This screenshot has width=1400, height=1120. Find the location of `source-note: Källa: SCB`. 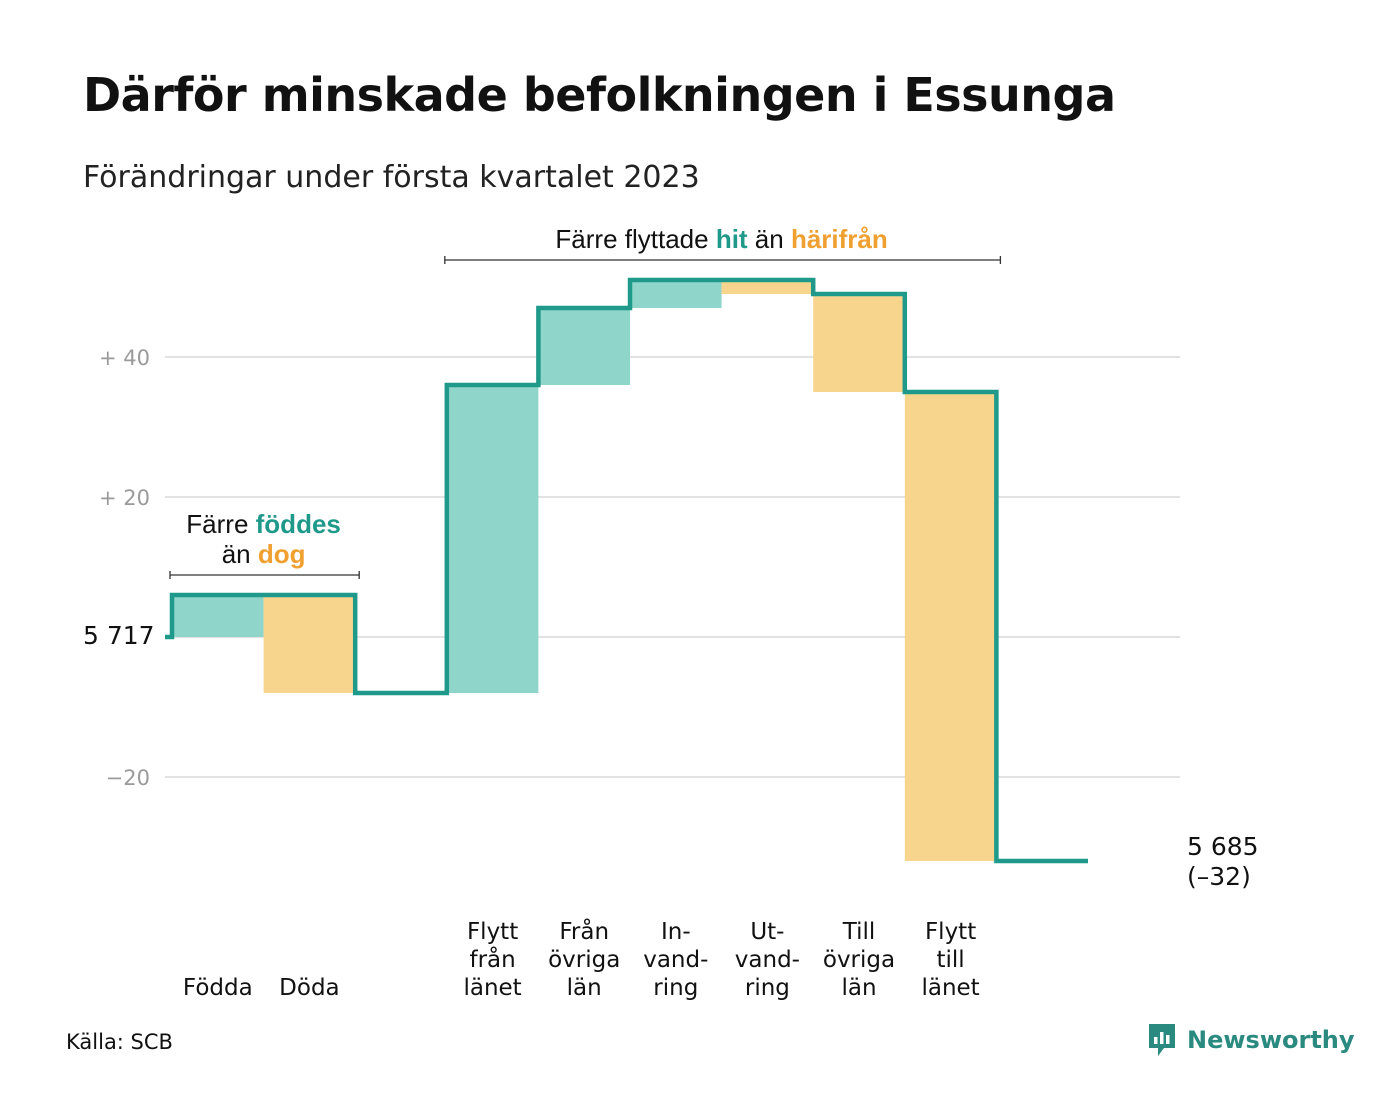

source-note: Källa: SCB is located at coordinates (119, 1042).